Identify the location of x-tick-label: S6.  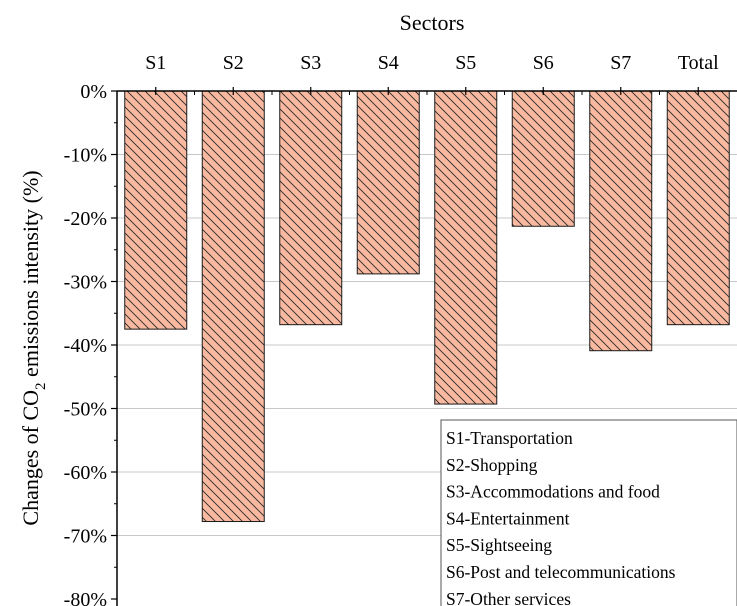
(543, 63).